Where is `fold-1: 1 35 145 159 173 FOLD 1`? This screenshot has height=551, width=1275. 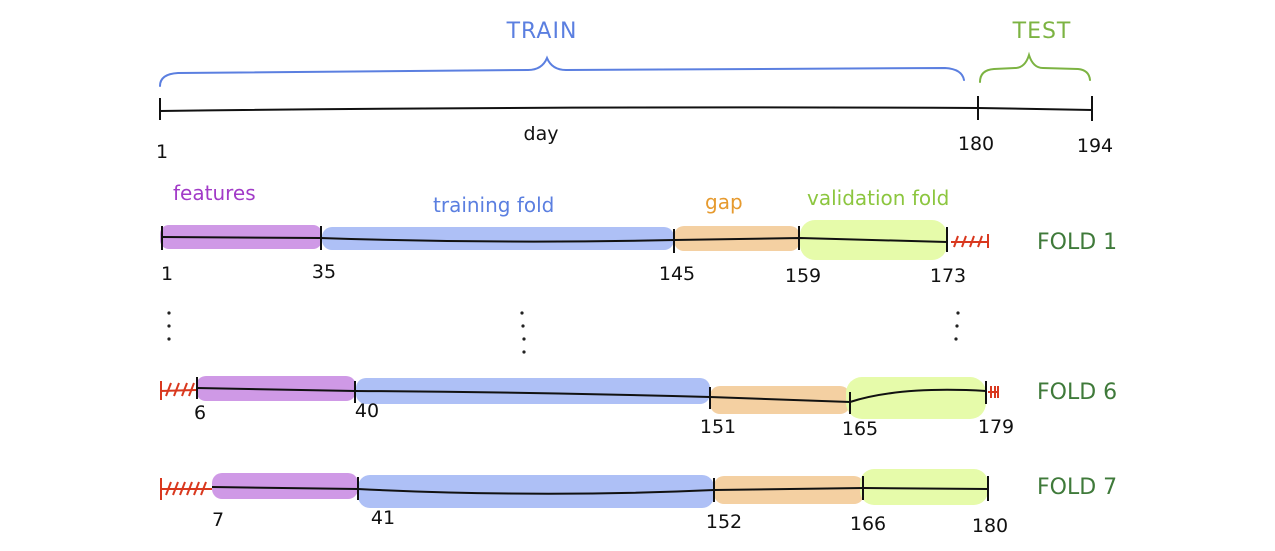 fold-1: 1 35 145 159 173 FOLD 1 is located at coordinates (638, 253).